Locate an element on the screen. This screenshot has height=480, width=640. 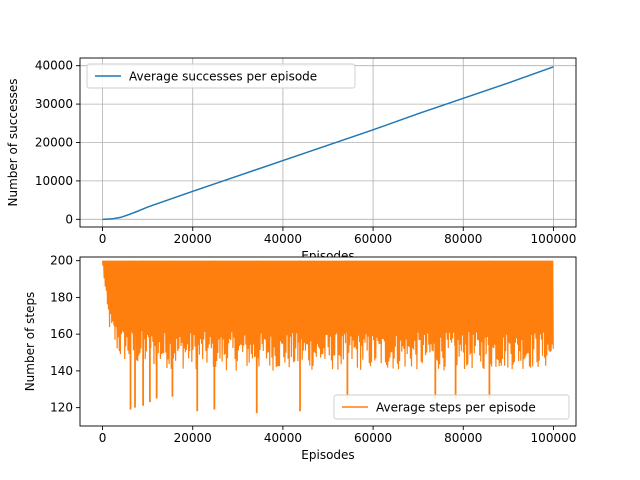
legend: Average steps per episode is located at coordinates (451, 407).